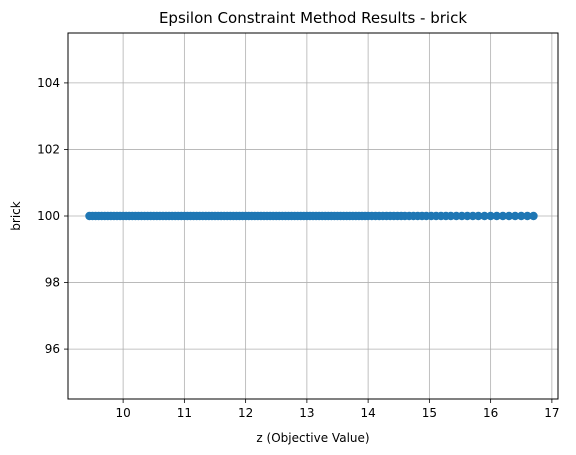 The height and width of the screenshot is (455, 576). I want to click on data-points, so click(311, 216).